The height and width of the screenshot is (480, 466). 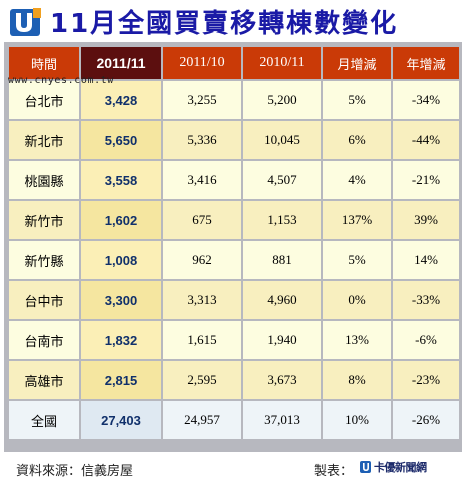 What do you see at coordinates (357, 300) in the screenshot?
I see `mom-cell: 0%` at bounding box center [357, 300].